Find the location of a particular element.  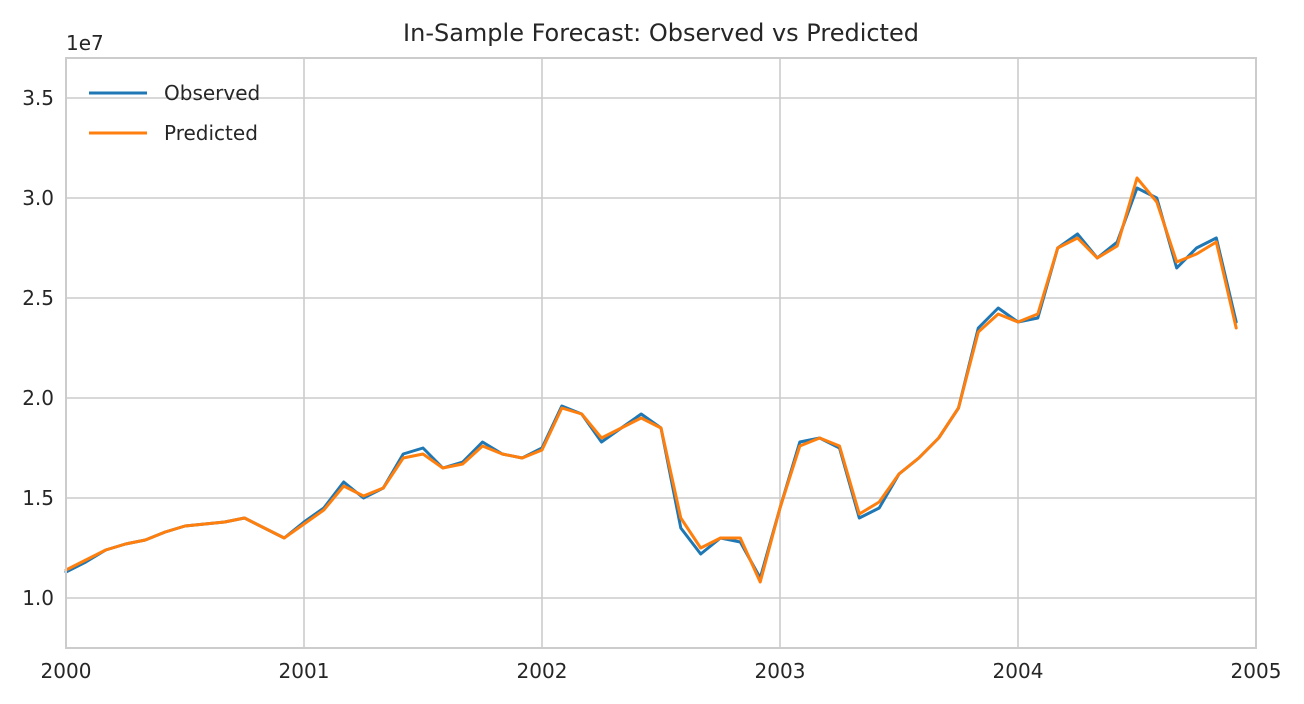

legend: Observed Predicted is located at coordinates (174, 113).